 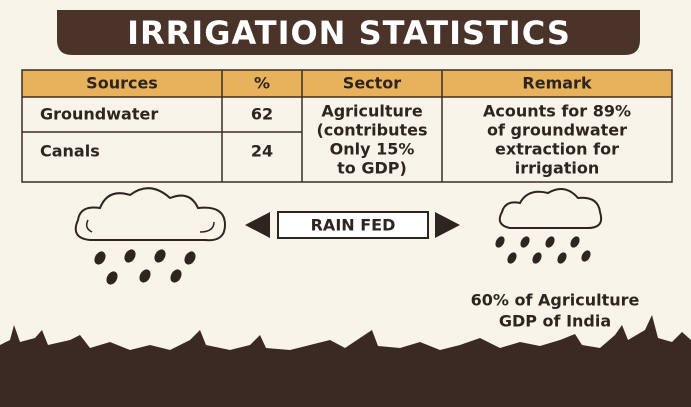 What do you see at coordinates (557, 149) in the screenshot?
I see `remark-line: extraction for` at bounding box center [557, 149].